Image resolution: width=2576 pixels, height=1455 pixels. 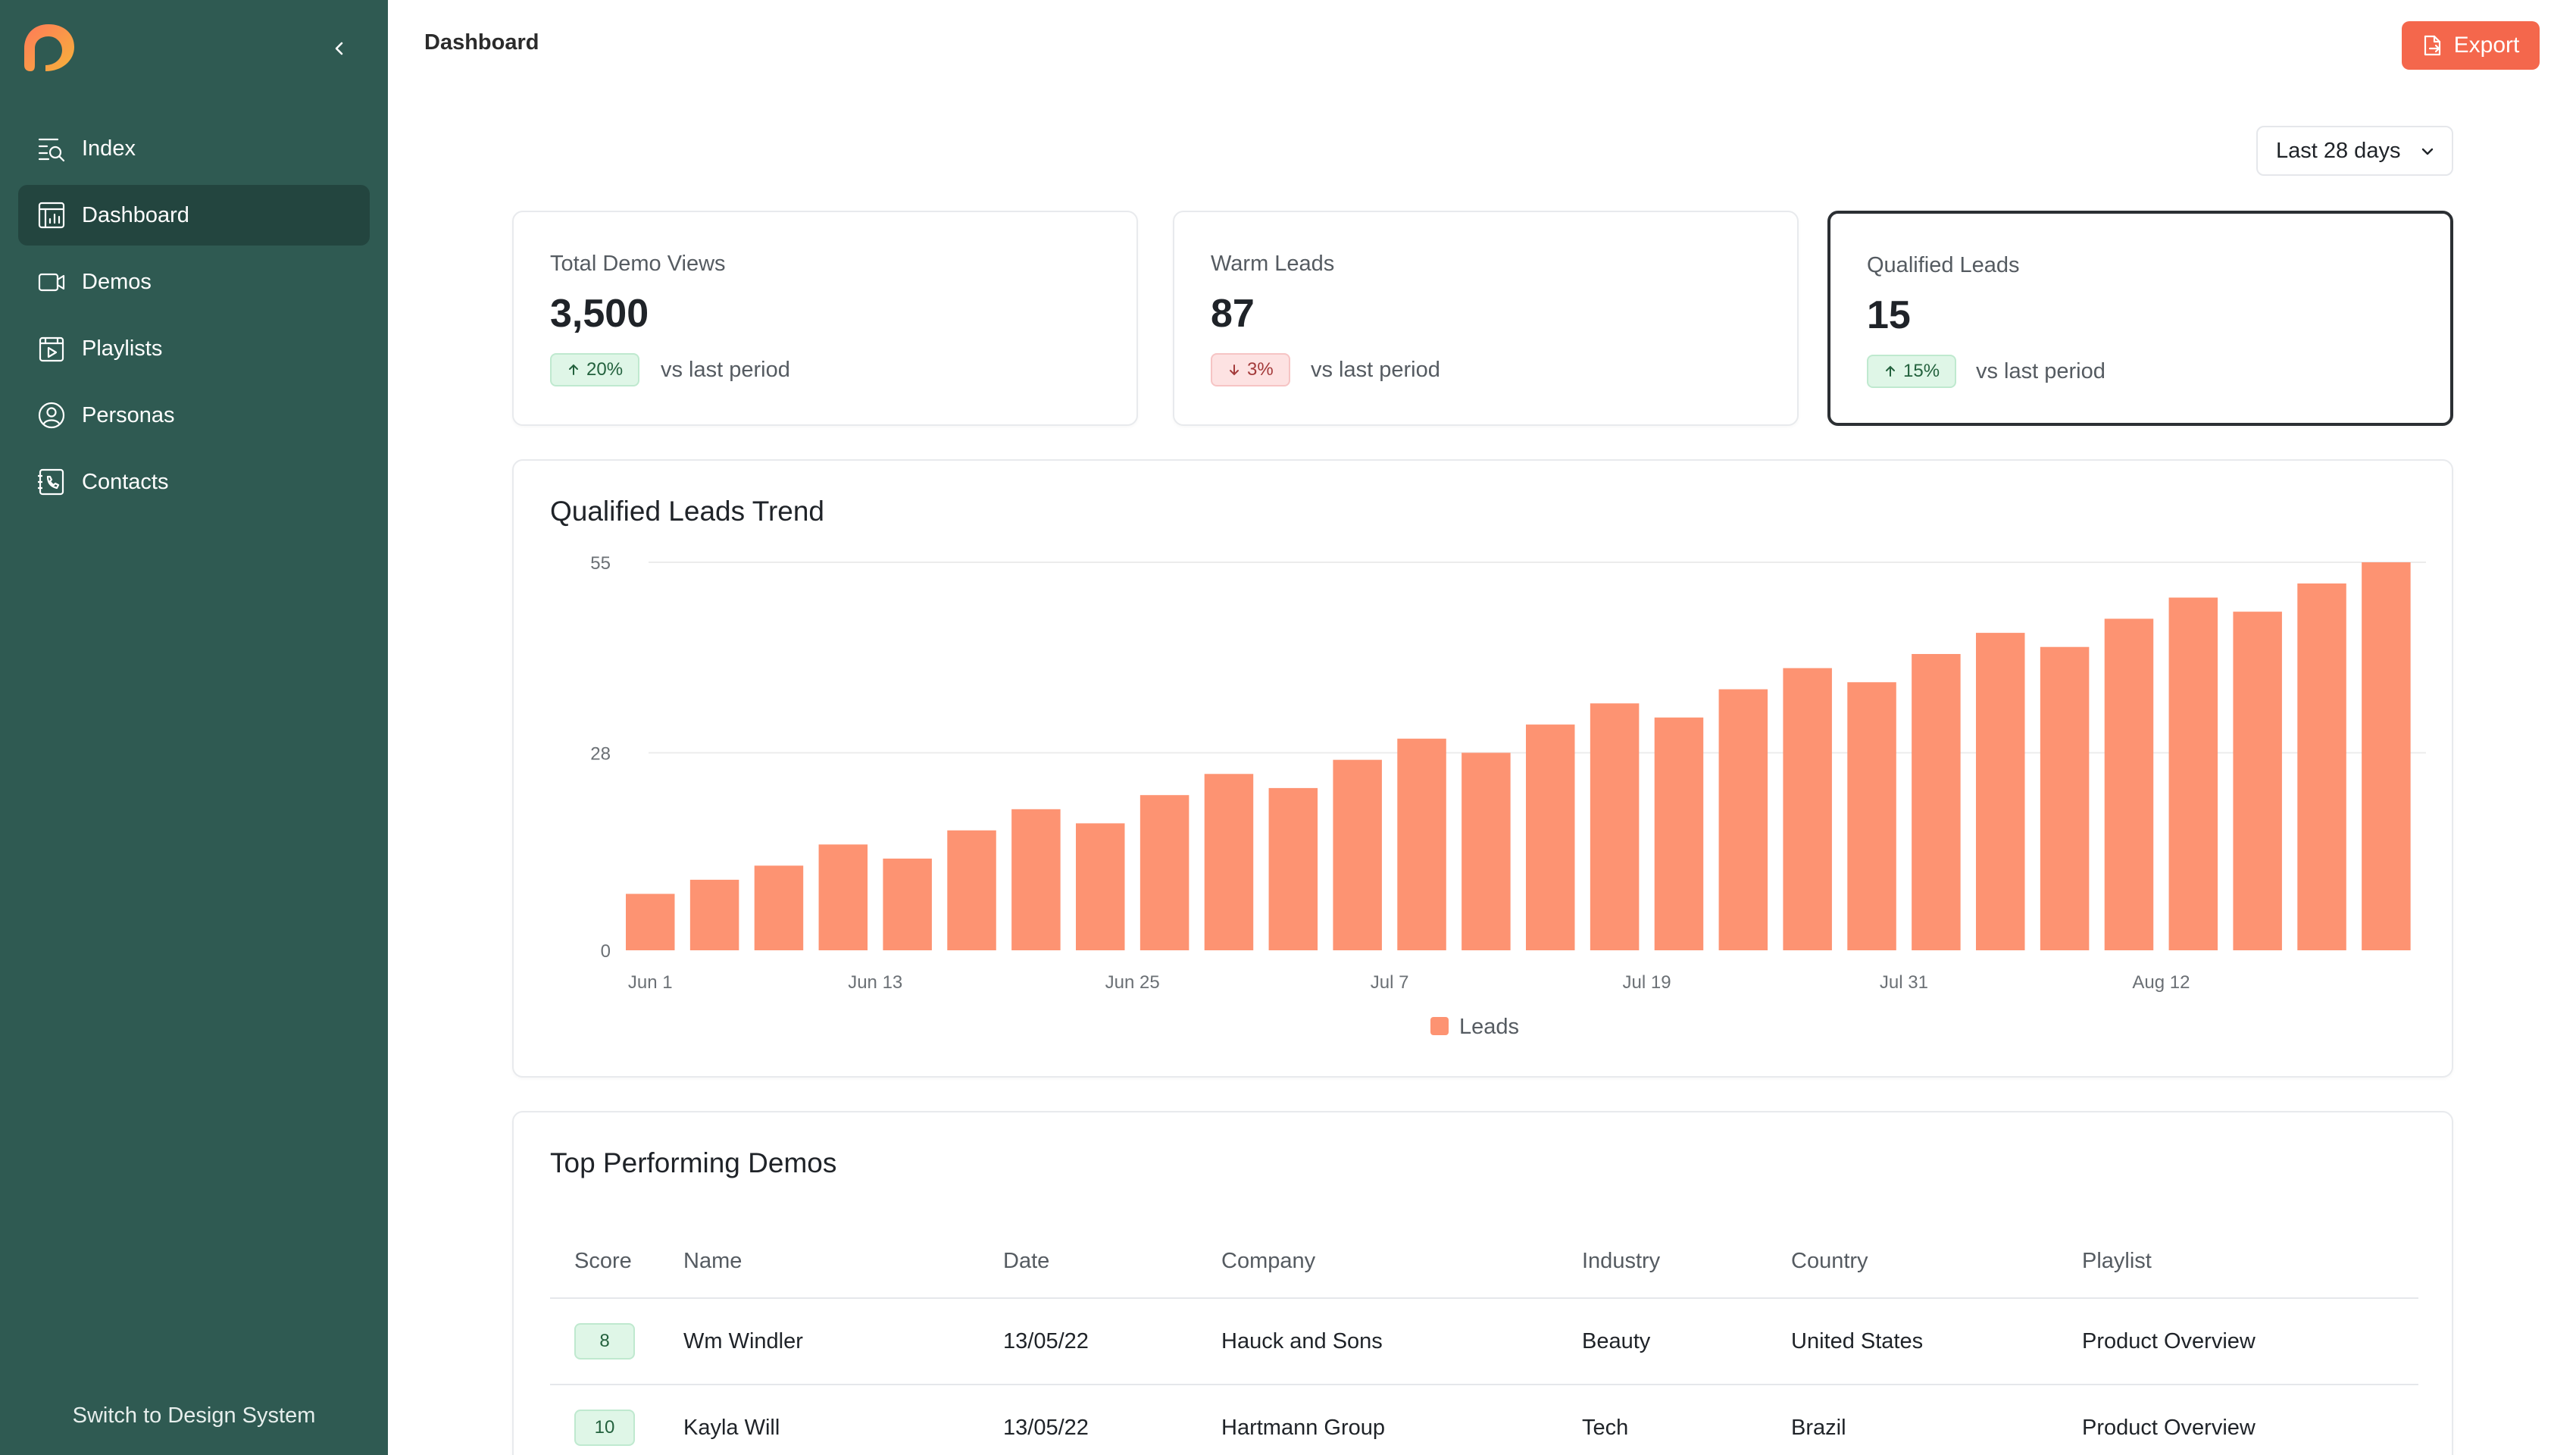 What do you see at coordinates (52, 215) in the screenshot?
I see `dashboard-icon` at bounding box center [52, 215].